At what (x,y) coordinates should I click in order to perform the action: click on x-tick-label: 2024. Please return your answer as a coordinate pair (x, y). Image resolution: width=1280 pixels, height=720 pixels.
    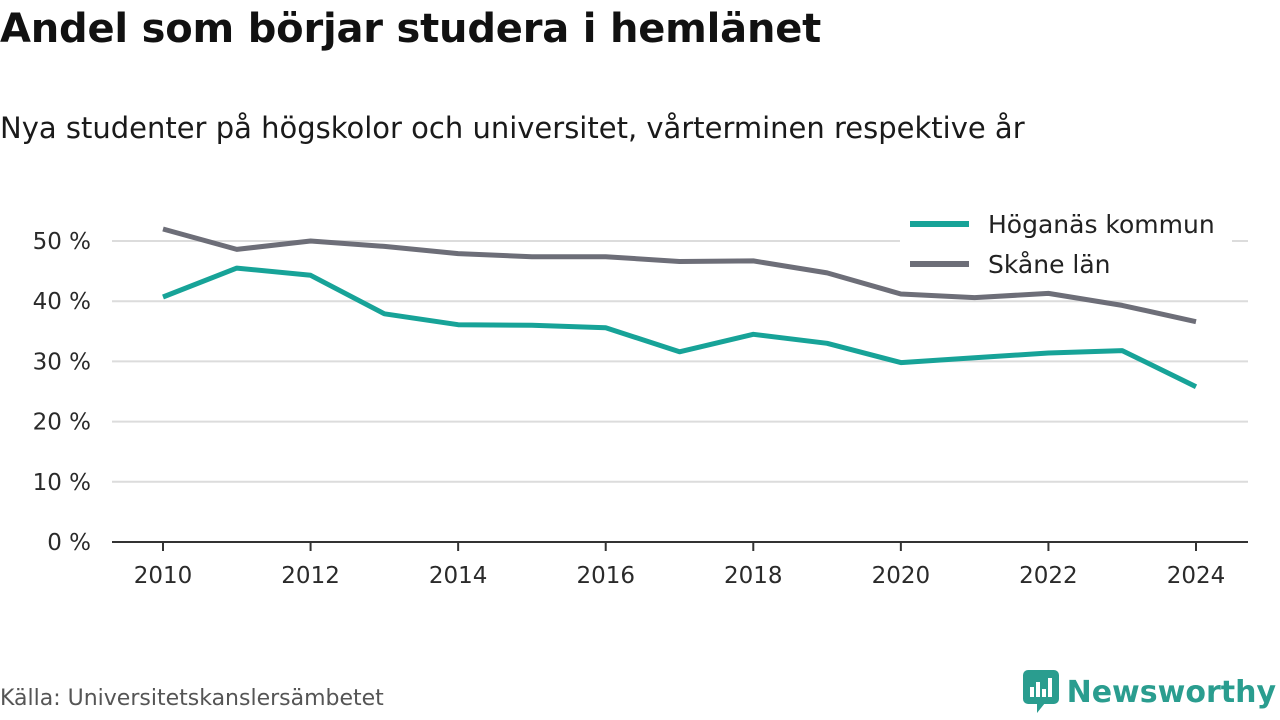
    Looking at the image, I should click on (1196, 576).